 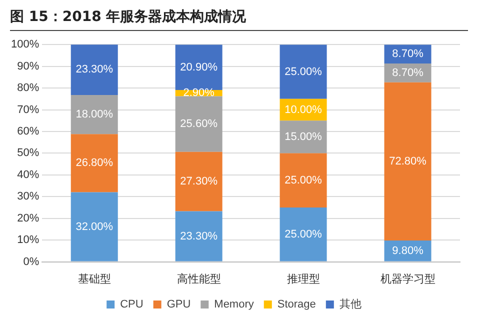 What do you see at coordinates (25, 44) in the screenshot?
I see `y-tick-label: 100%` at bounding box center [25, 44].